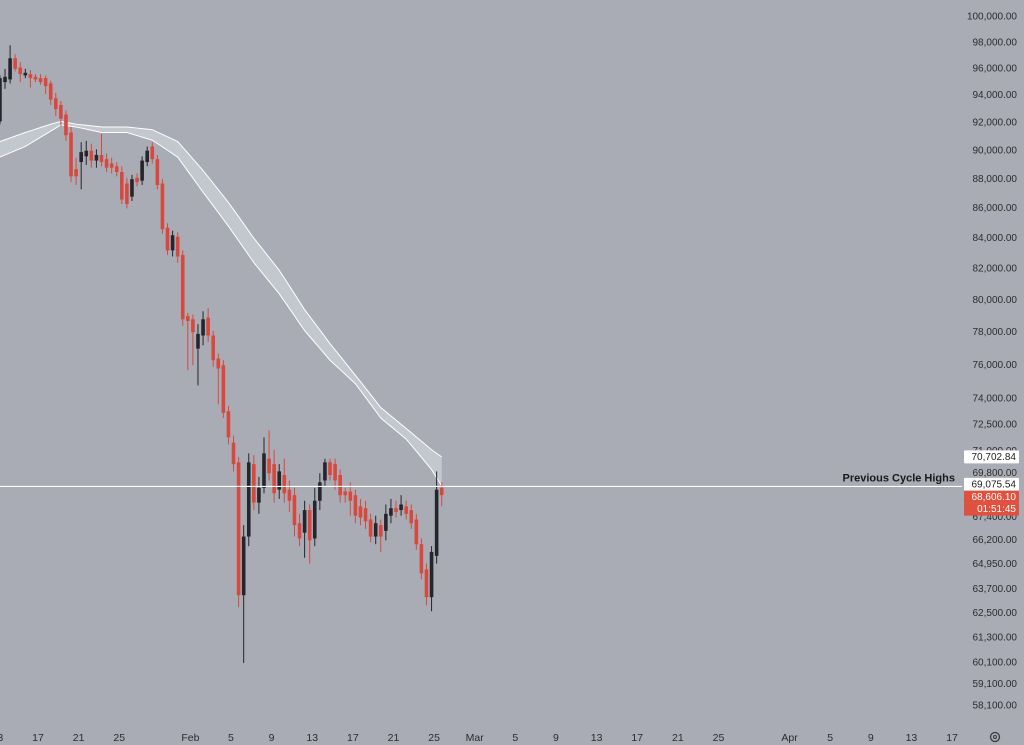 The width and height of the screenshot is (1024, 745). What do you see at coordinates (912, 738) in the screenshot?
I see `x-tick-label: 13` at bounding box center [912, 738].